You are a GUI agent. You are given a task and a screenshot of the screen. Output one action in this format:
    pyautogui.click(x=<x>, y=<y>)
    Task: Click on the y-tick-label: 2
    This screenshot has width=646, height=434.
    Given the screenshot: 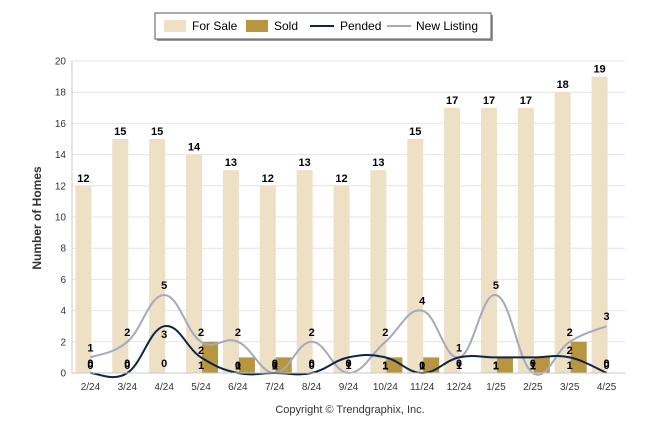 What is the action you would take?
    pyautogui.click(x=63, y=342)
    